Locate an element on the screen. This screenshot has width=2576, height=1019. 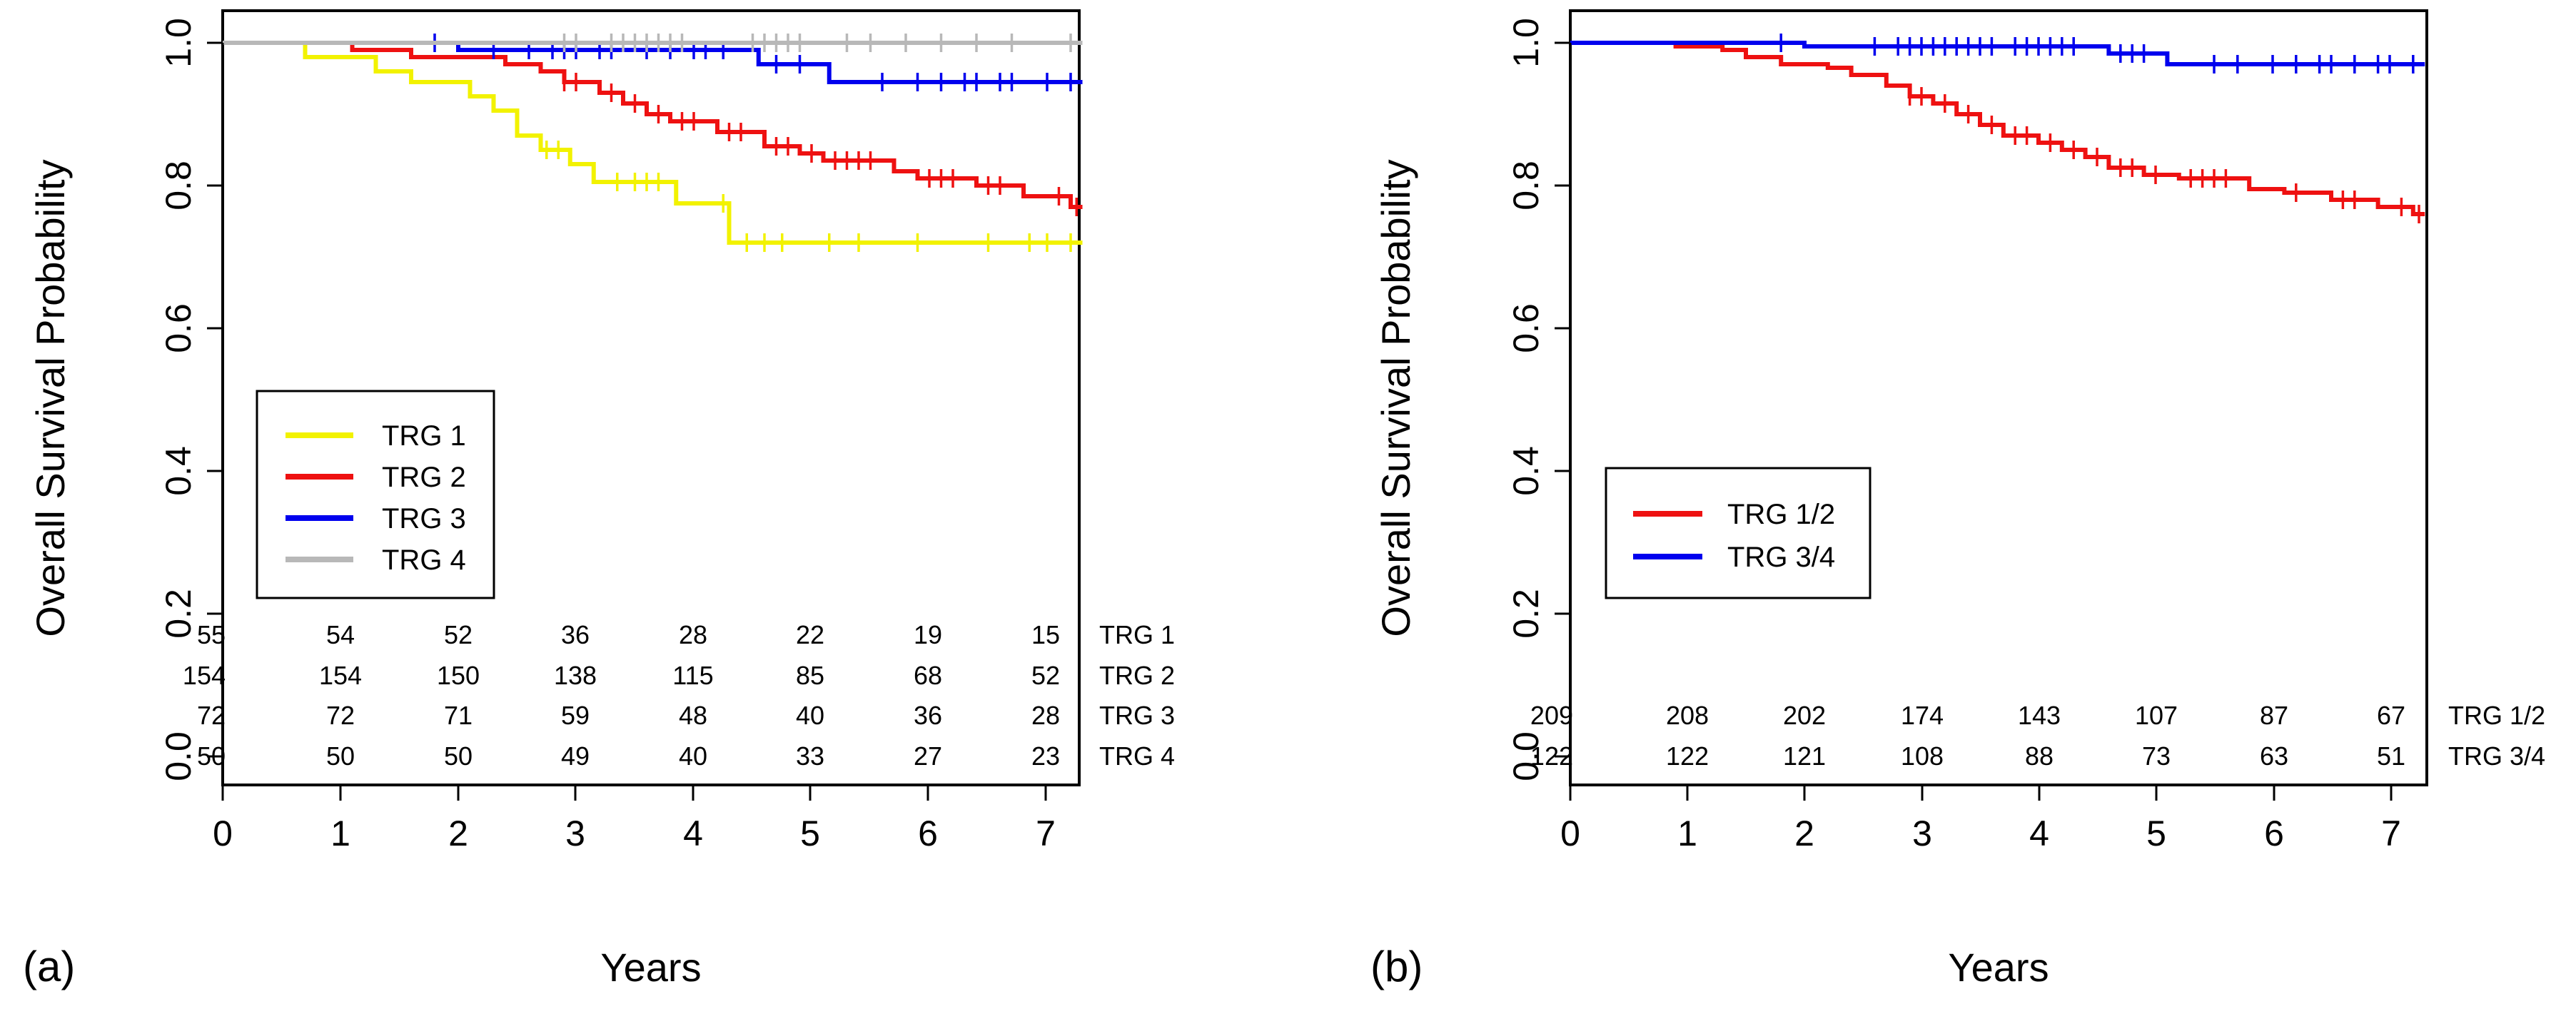
at-risk-count: 138 is located at coordinates (575, 675).